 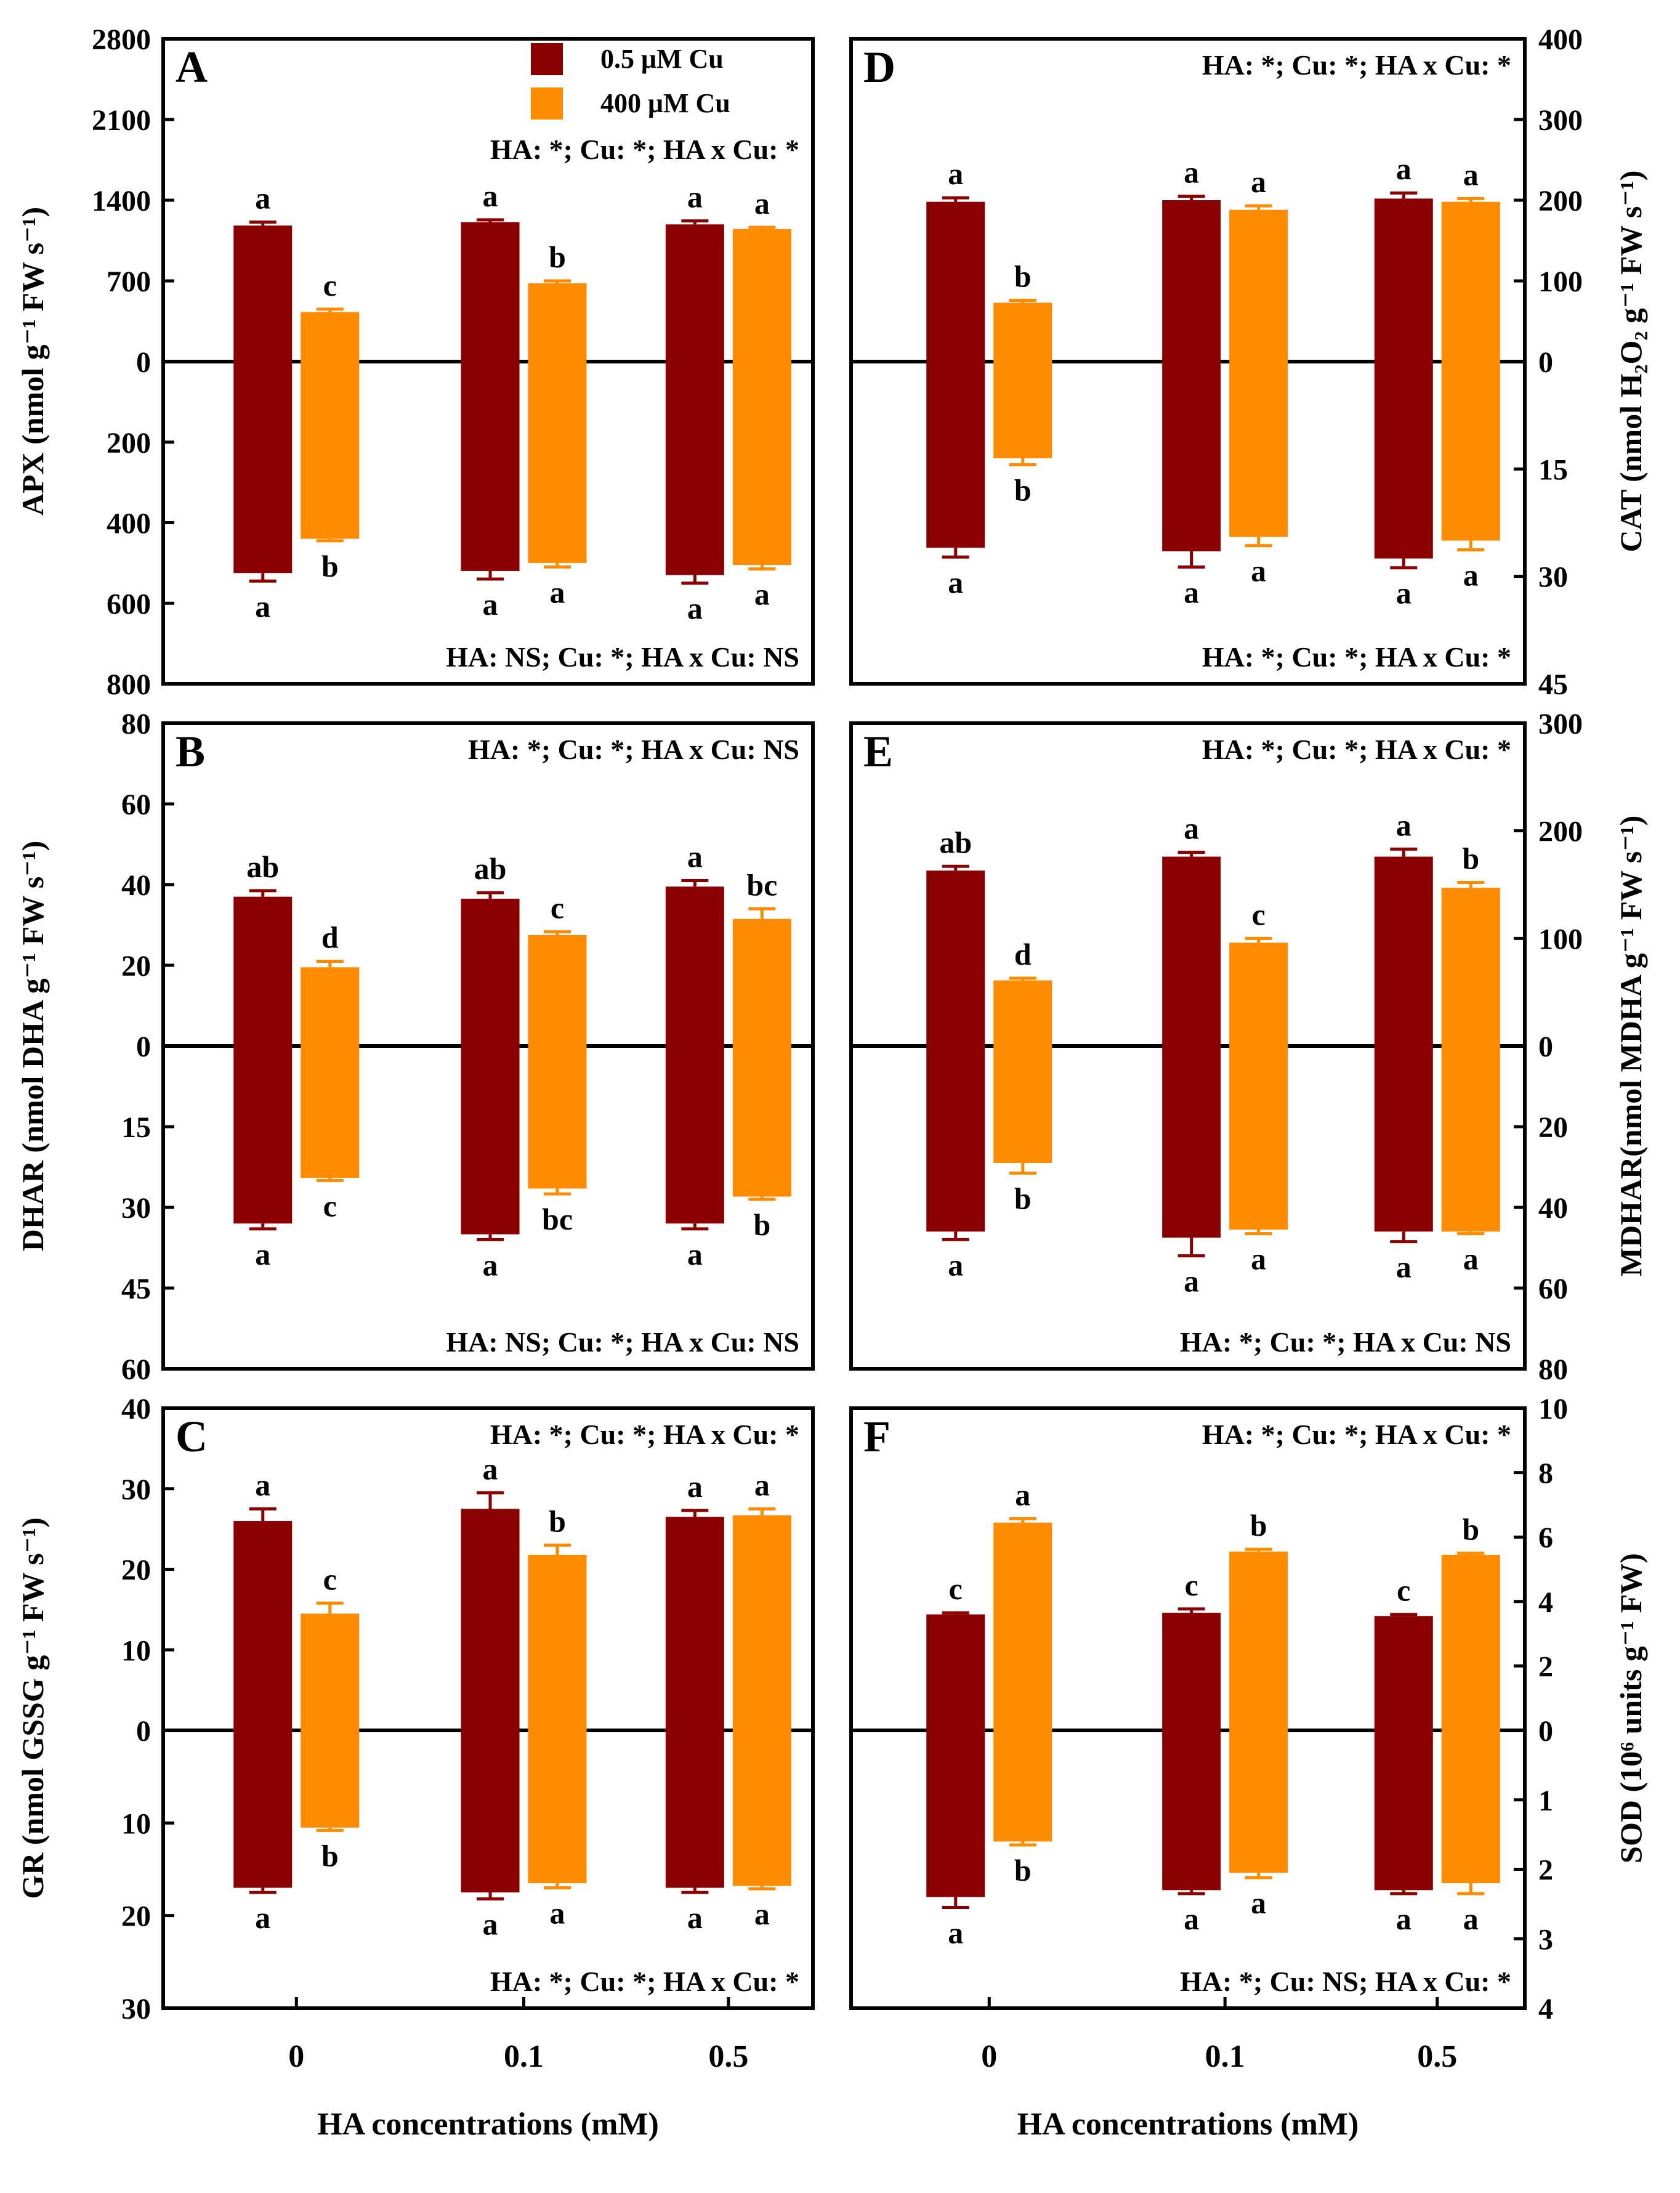 What do you see at coordinates (1630, 362) in the screenshot?
I see `y-axis-label: CAT (nmol H₂O₂ g⁻¹ FW s⁻¹)` at bounding box center [1630, 362].